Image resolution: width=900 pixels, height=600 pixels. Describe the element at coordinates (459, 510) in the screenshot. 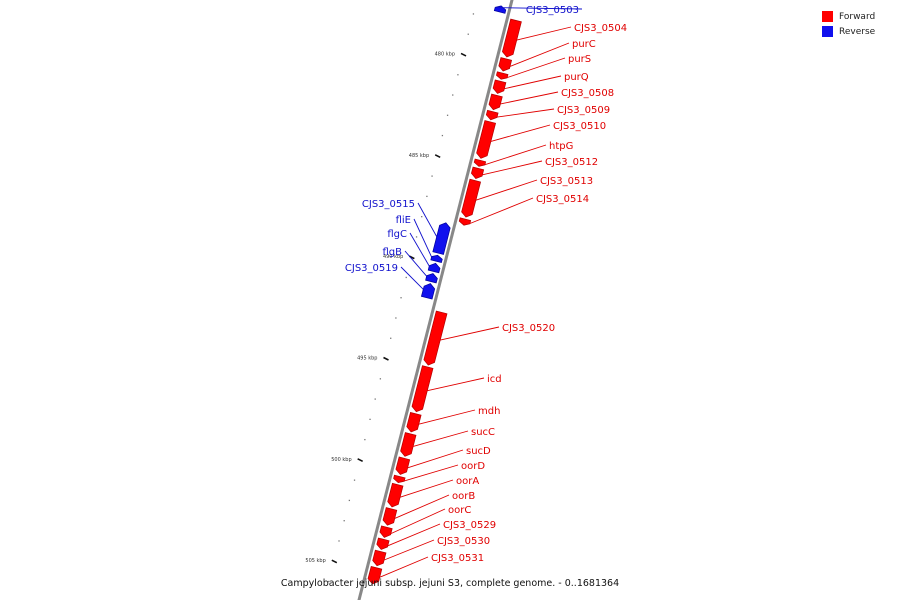

I see `gene-label-oorc: oorC` at that location.